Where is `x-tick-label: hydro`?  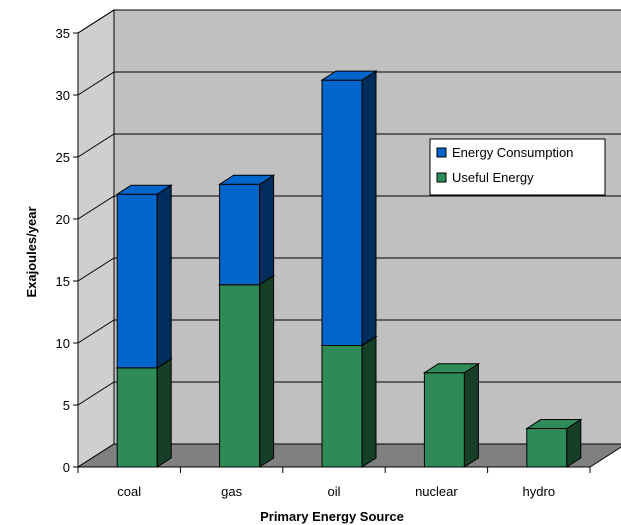
x-tick-label: hydro is located at coordinates (539, 491).